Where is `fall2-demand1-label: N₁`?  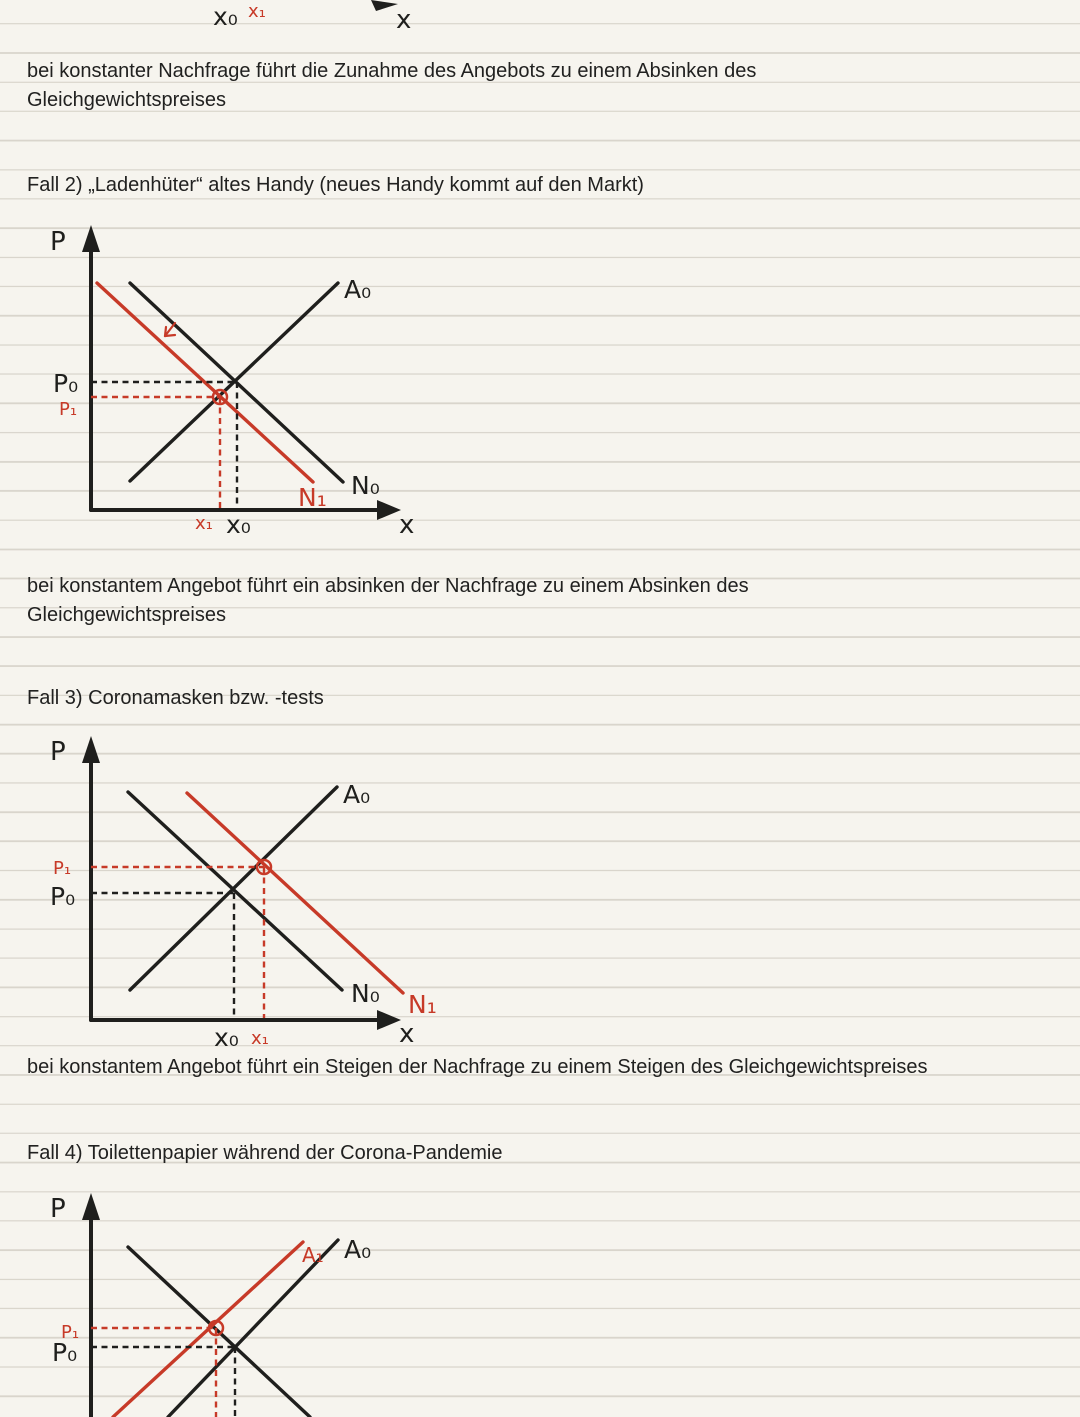
fall2-demand1-label: N₁ is located at coordinates (312, 497).